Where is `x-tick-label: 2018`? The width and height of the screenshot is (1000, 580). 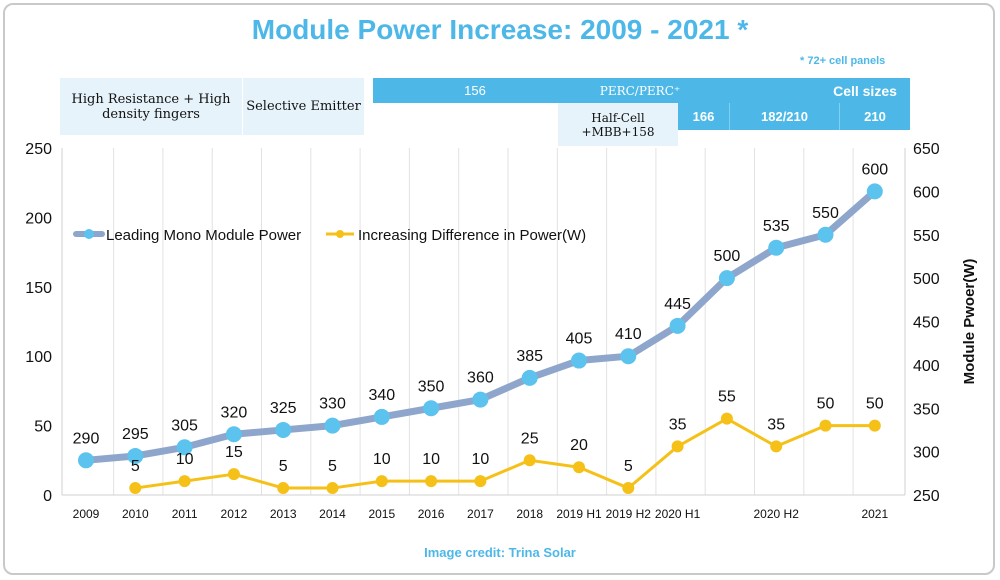 x-tick-label: 2018 is located at coordinates (529, 514).